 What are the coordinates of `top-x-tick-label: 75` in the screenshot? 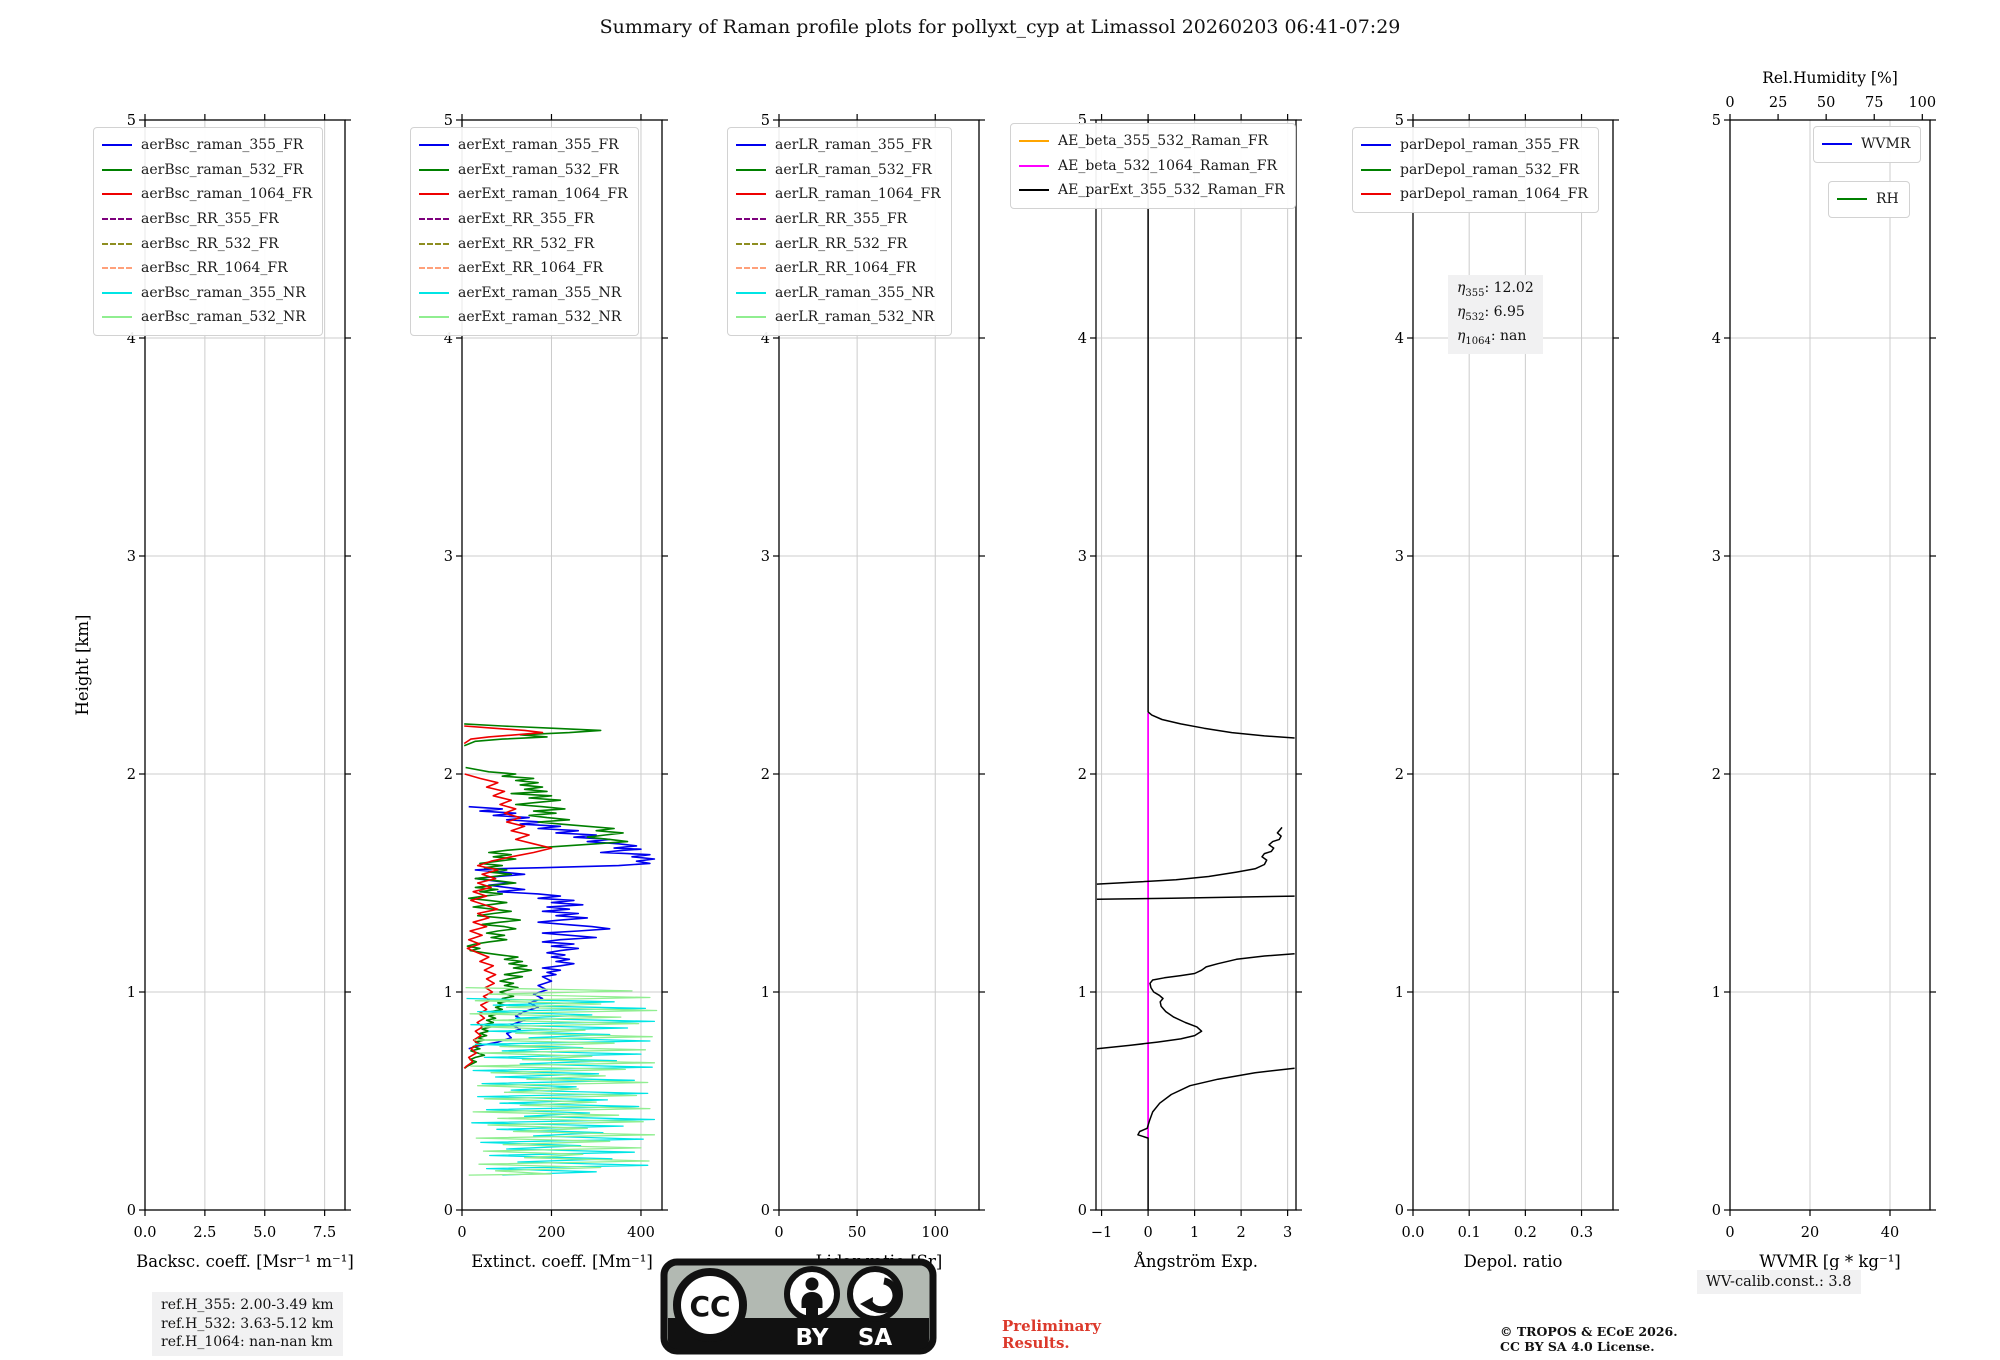 It's located at (1874, 103).